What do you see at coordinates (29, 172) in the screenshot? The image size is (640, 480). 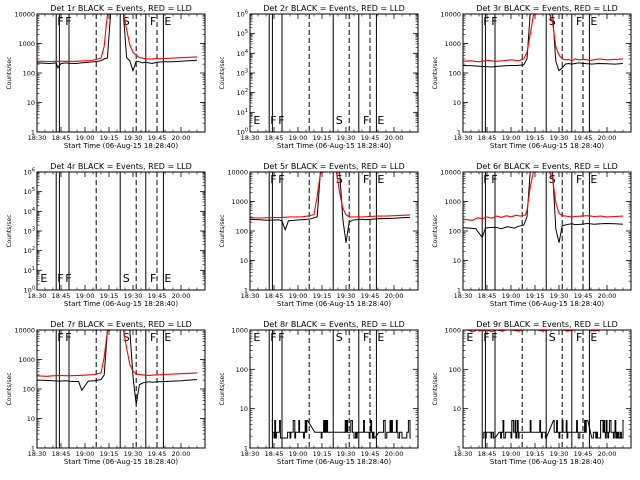 I see `y-tick-label: 10⁶` at bounding box center [29, 172].